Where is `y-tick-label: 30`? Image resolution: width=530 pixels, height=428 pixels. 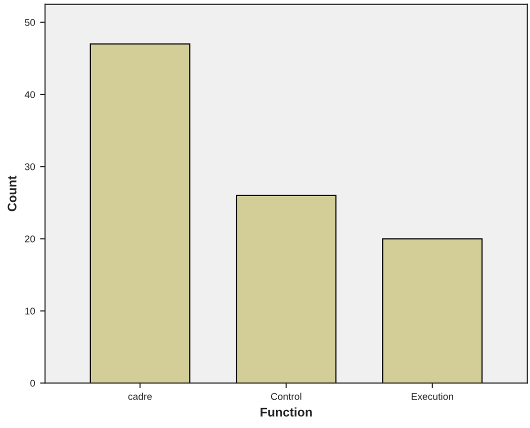
y-tick-label: 30 is located at coordinates (29, 166).